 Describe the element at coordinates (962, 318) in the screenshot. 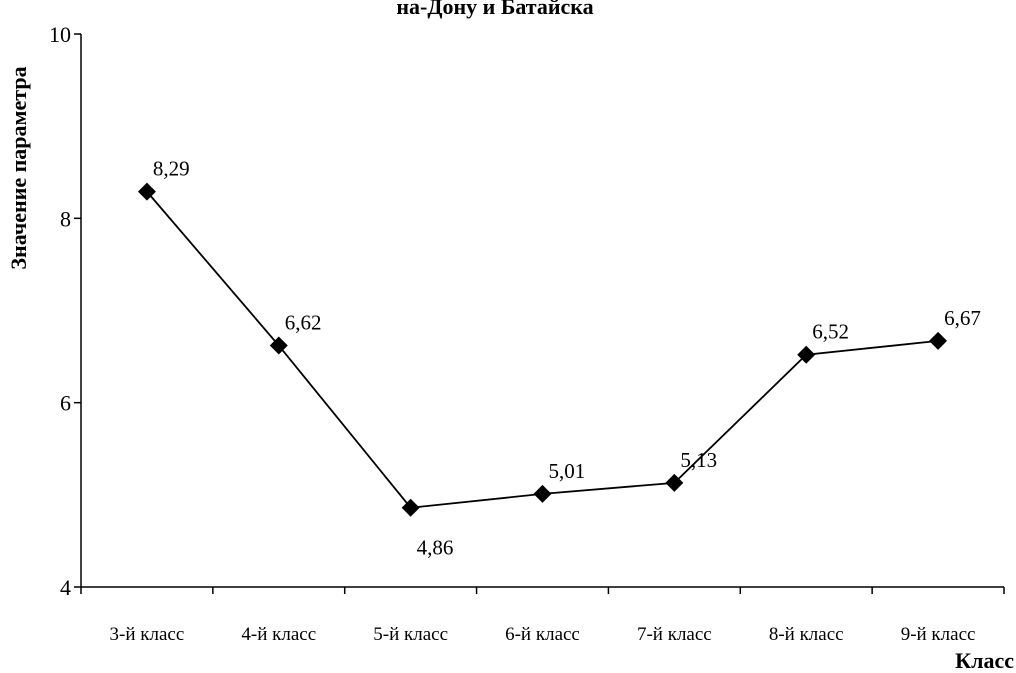

I see `data-label: 6,67` at that location.